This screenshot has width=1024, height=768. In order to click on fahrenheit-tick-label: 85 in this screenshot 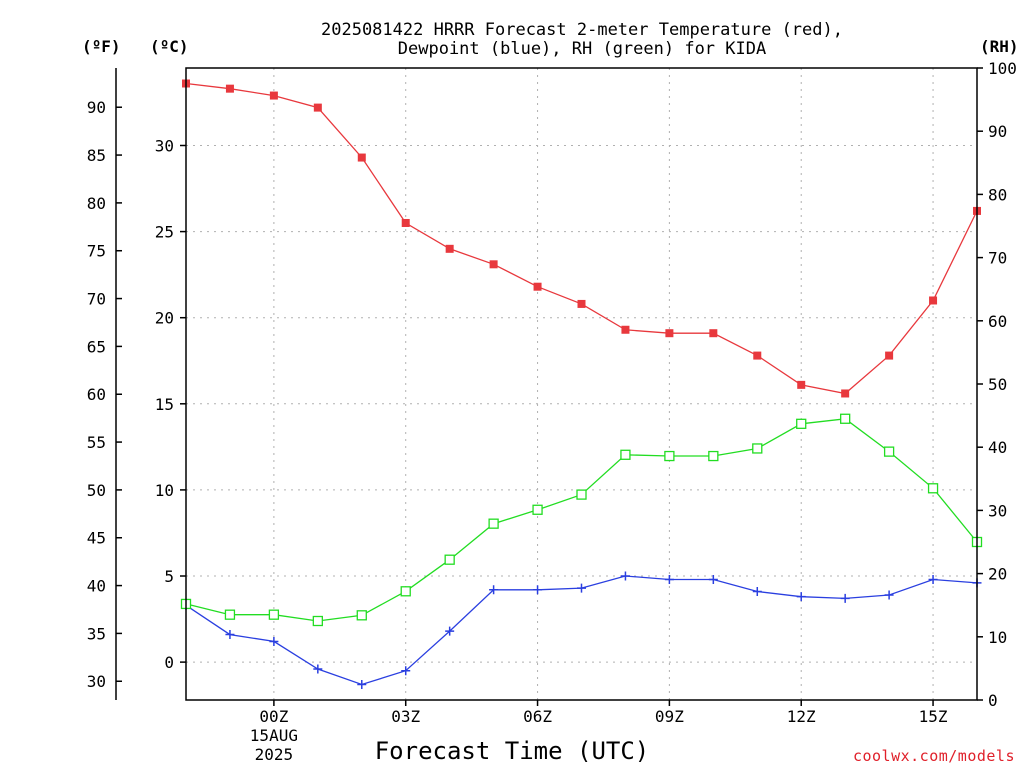, I will do `click(96, 155)`.